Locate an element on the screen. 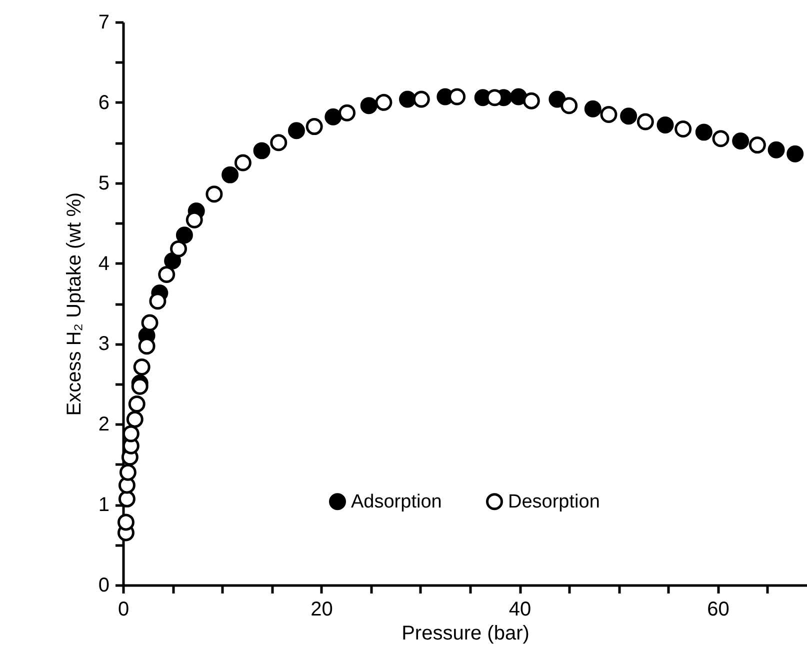  legend-label: Desorption is located at coordinates (554, 502).